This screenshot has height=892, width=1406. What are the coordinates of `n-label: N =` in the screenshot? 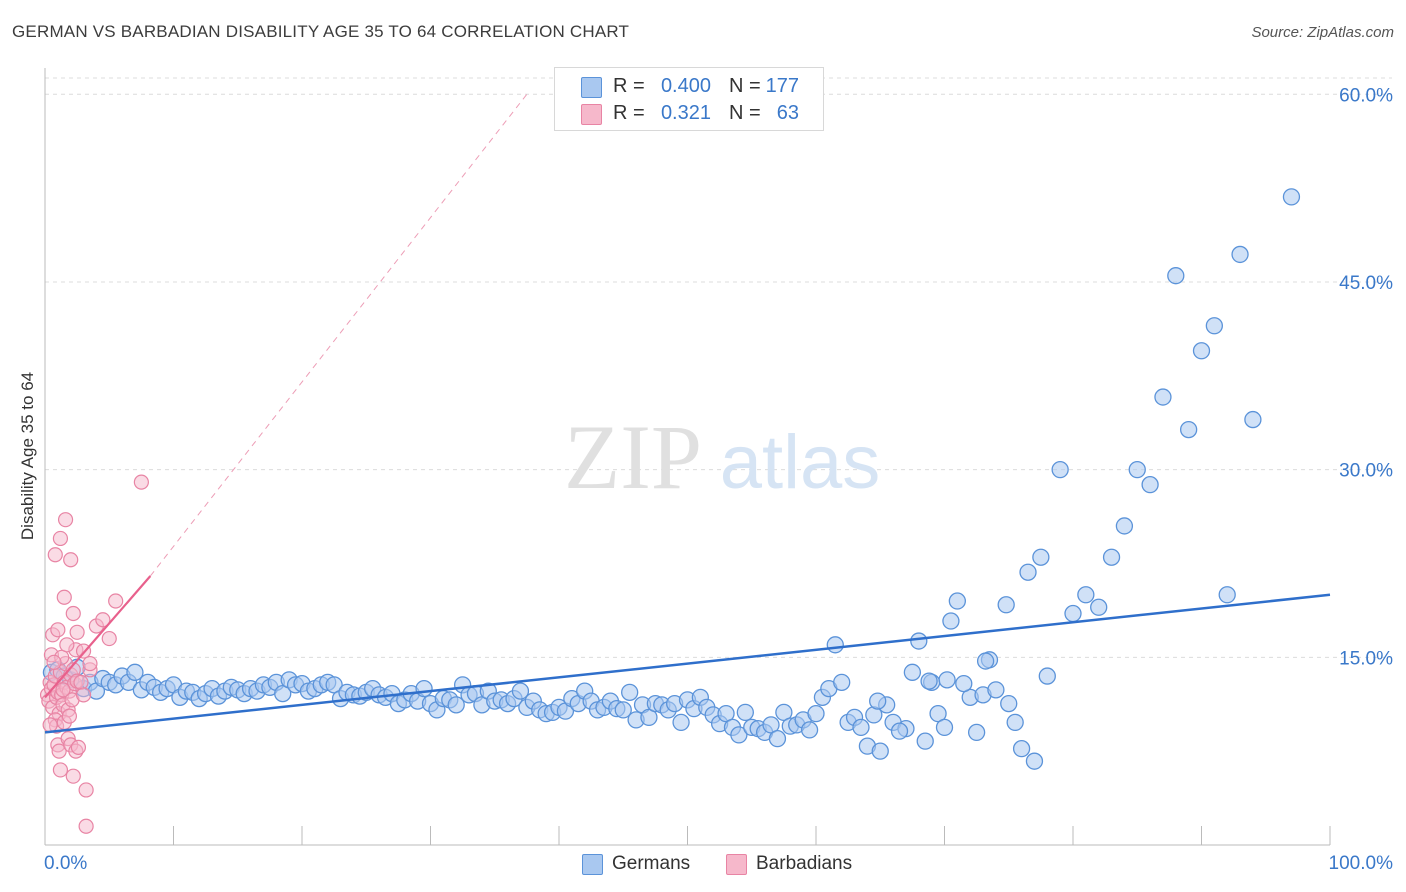 It's located at (745, 113).